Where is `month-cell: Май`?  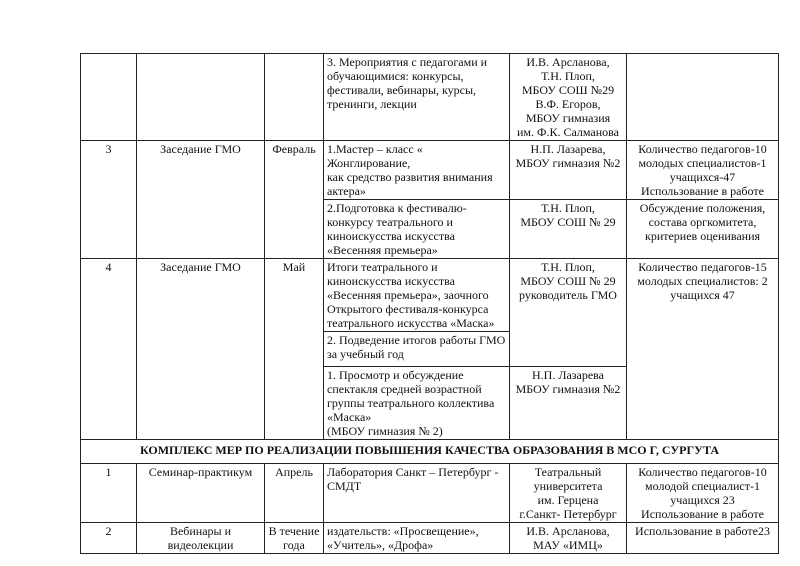
month-cell: Май is located at coordinates (294, 349).